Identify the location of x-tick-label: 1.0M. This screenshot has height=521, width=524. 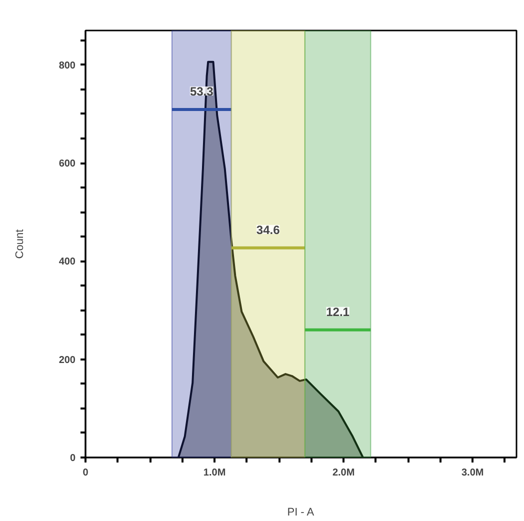
(214, 473).